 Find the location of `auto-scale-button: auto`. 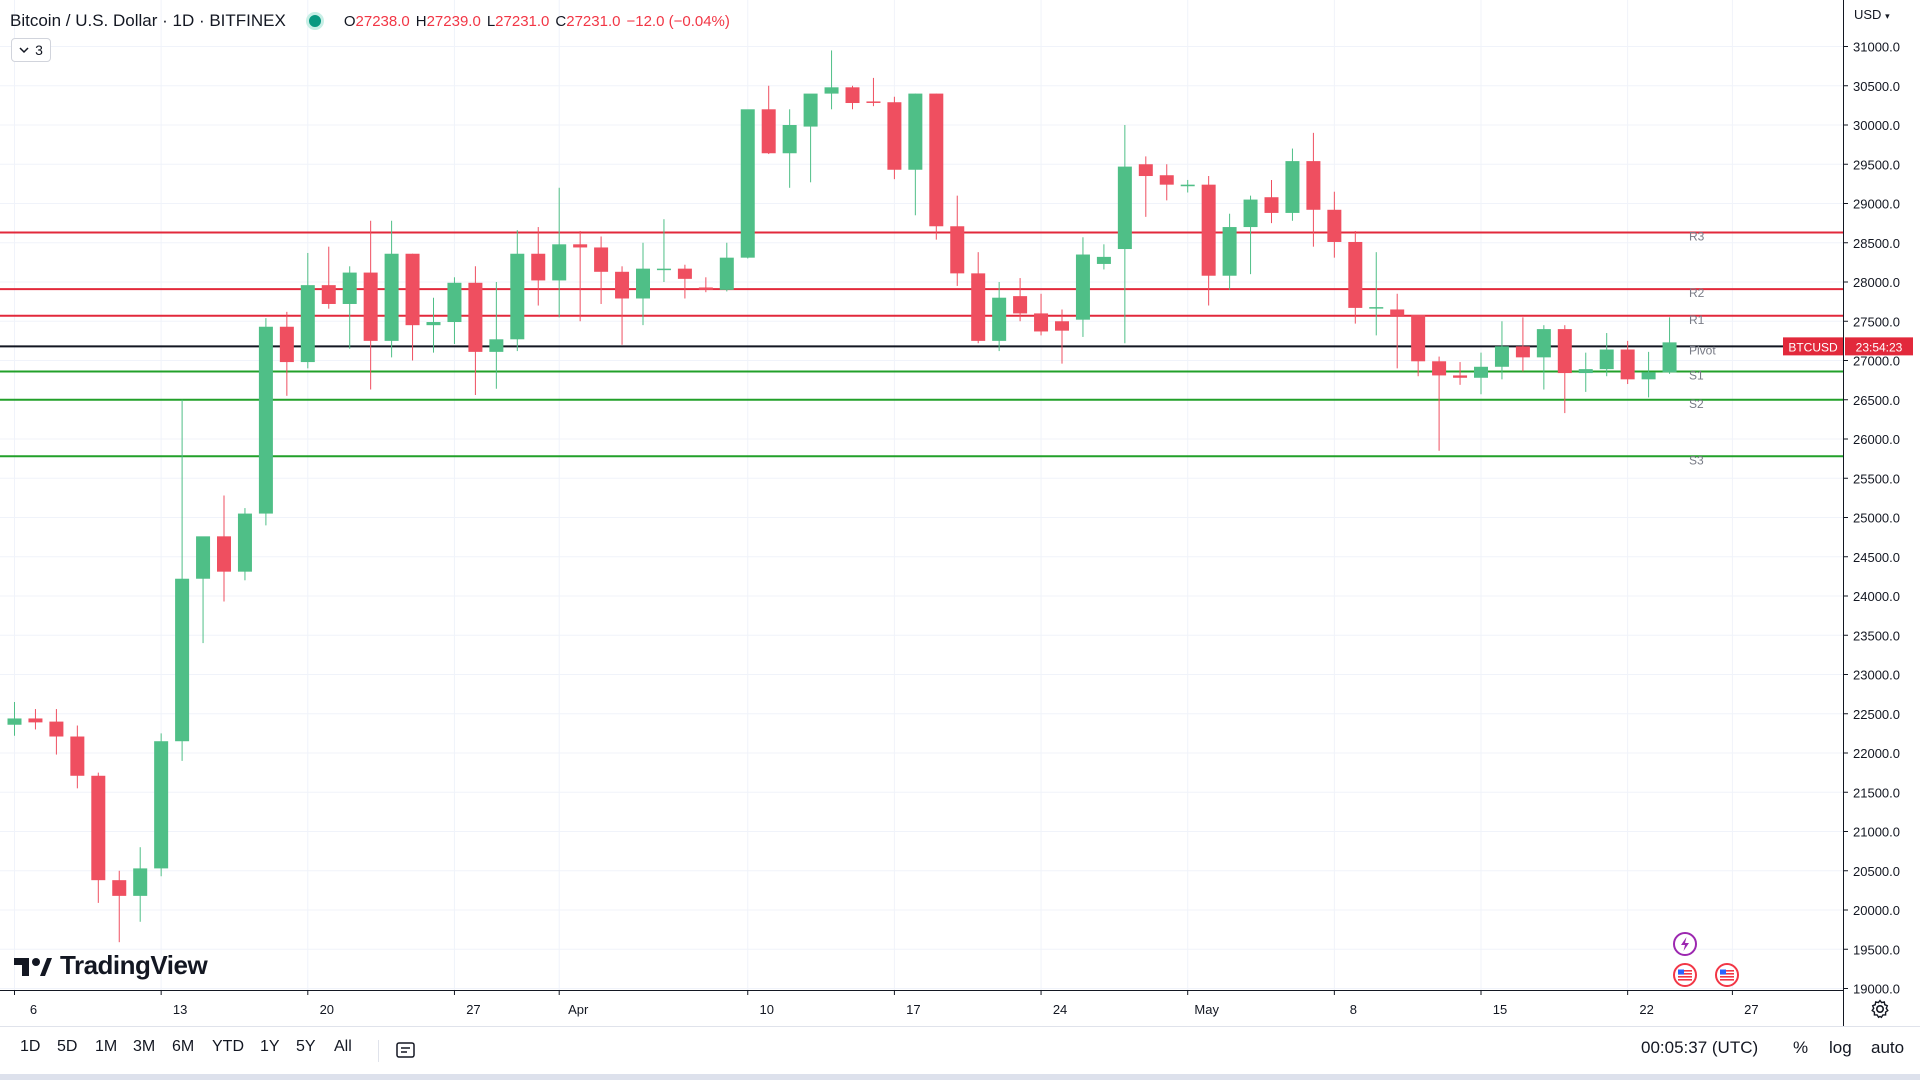

auto-scale-button: auto is located at coordinates (1888, 1047).